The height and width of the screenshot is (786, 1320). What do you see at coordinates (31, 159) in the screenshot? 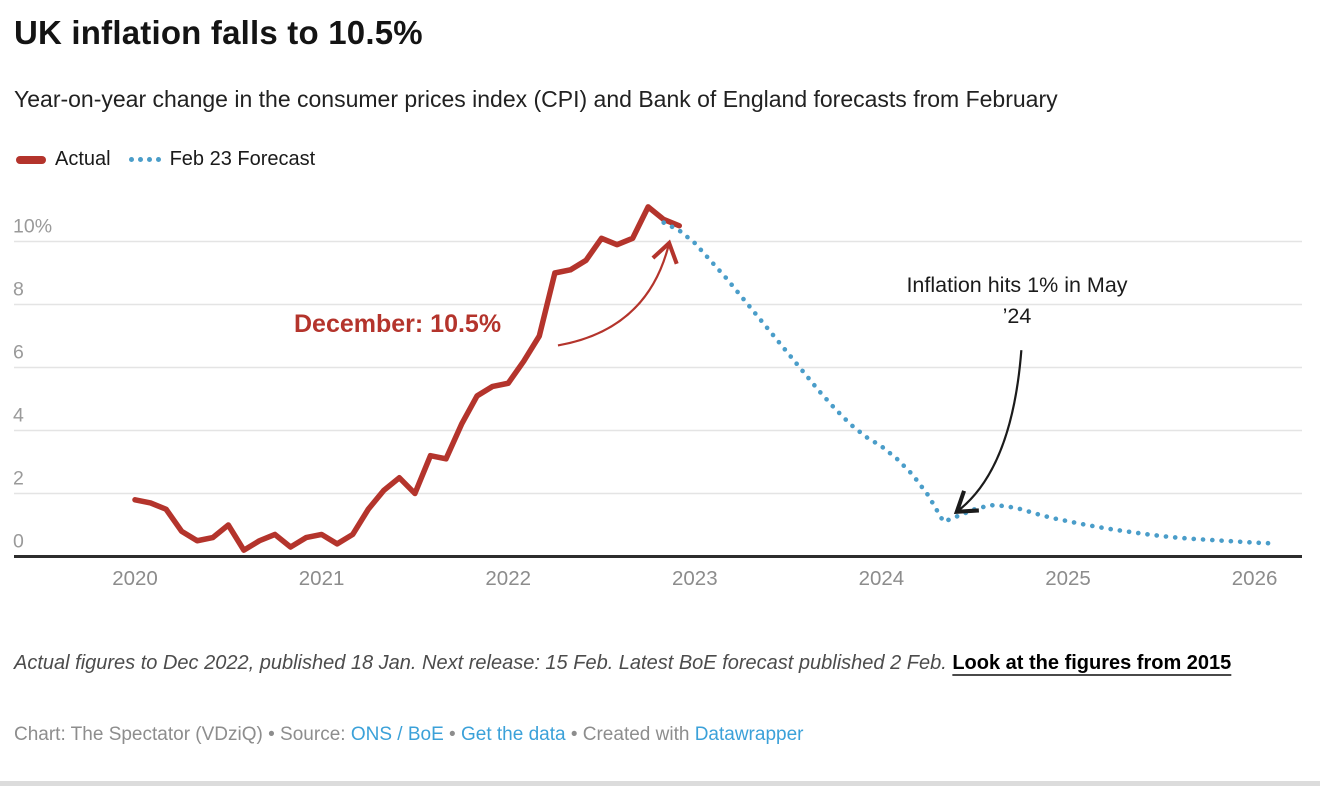
I see `actual-line-swatch` at bounding box center [31, 159].